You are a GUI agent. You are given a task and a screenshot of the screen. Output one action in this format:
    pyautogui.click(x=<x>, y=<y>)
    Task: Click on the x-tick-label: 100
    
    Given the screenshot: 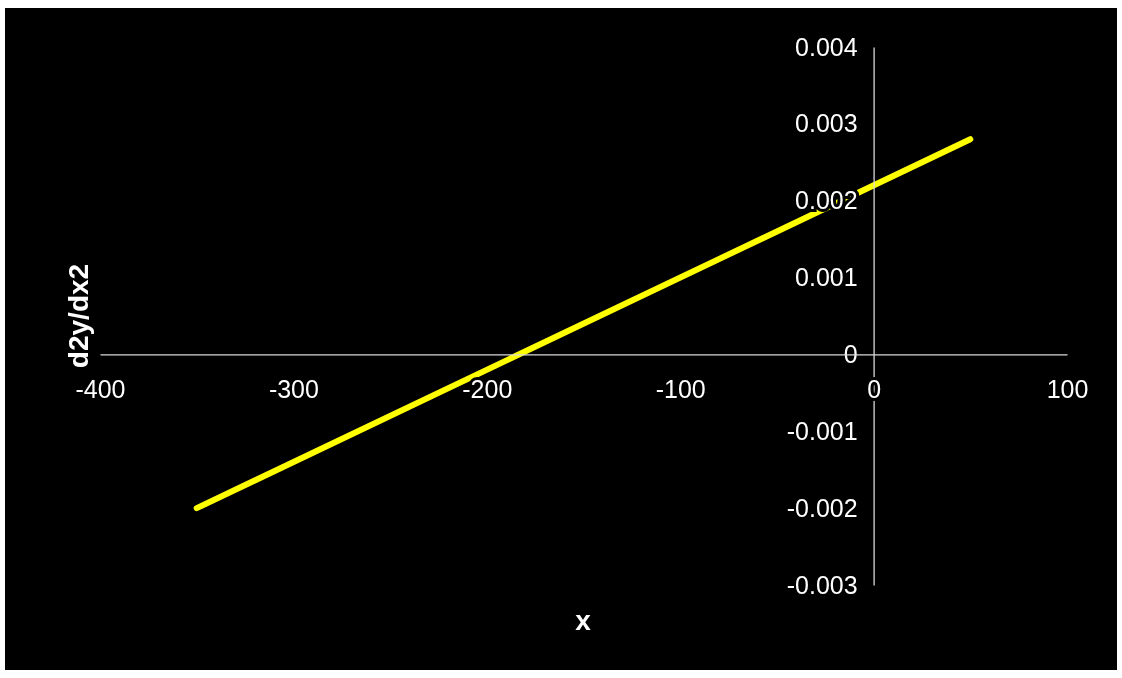 What is the action you would take?
    pyautogui.click(x=1067, y=389)
    